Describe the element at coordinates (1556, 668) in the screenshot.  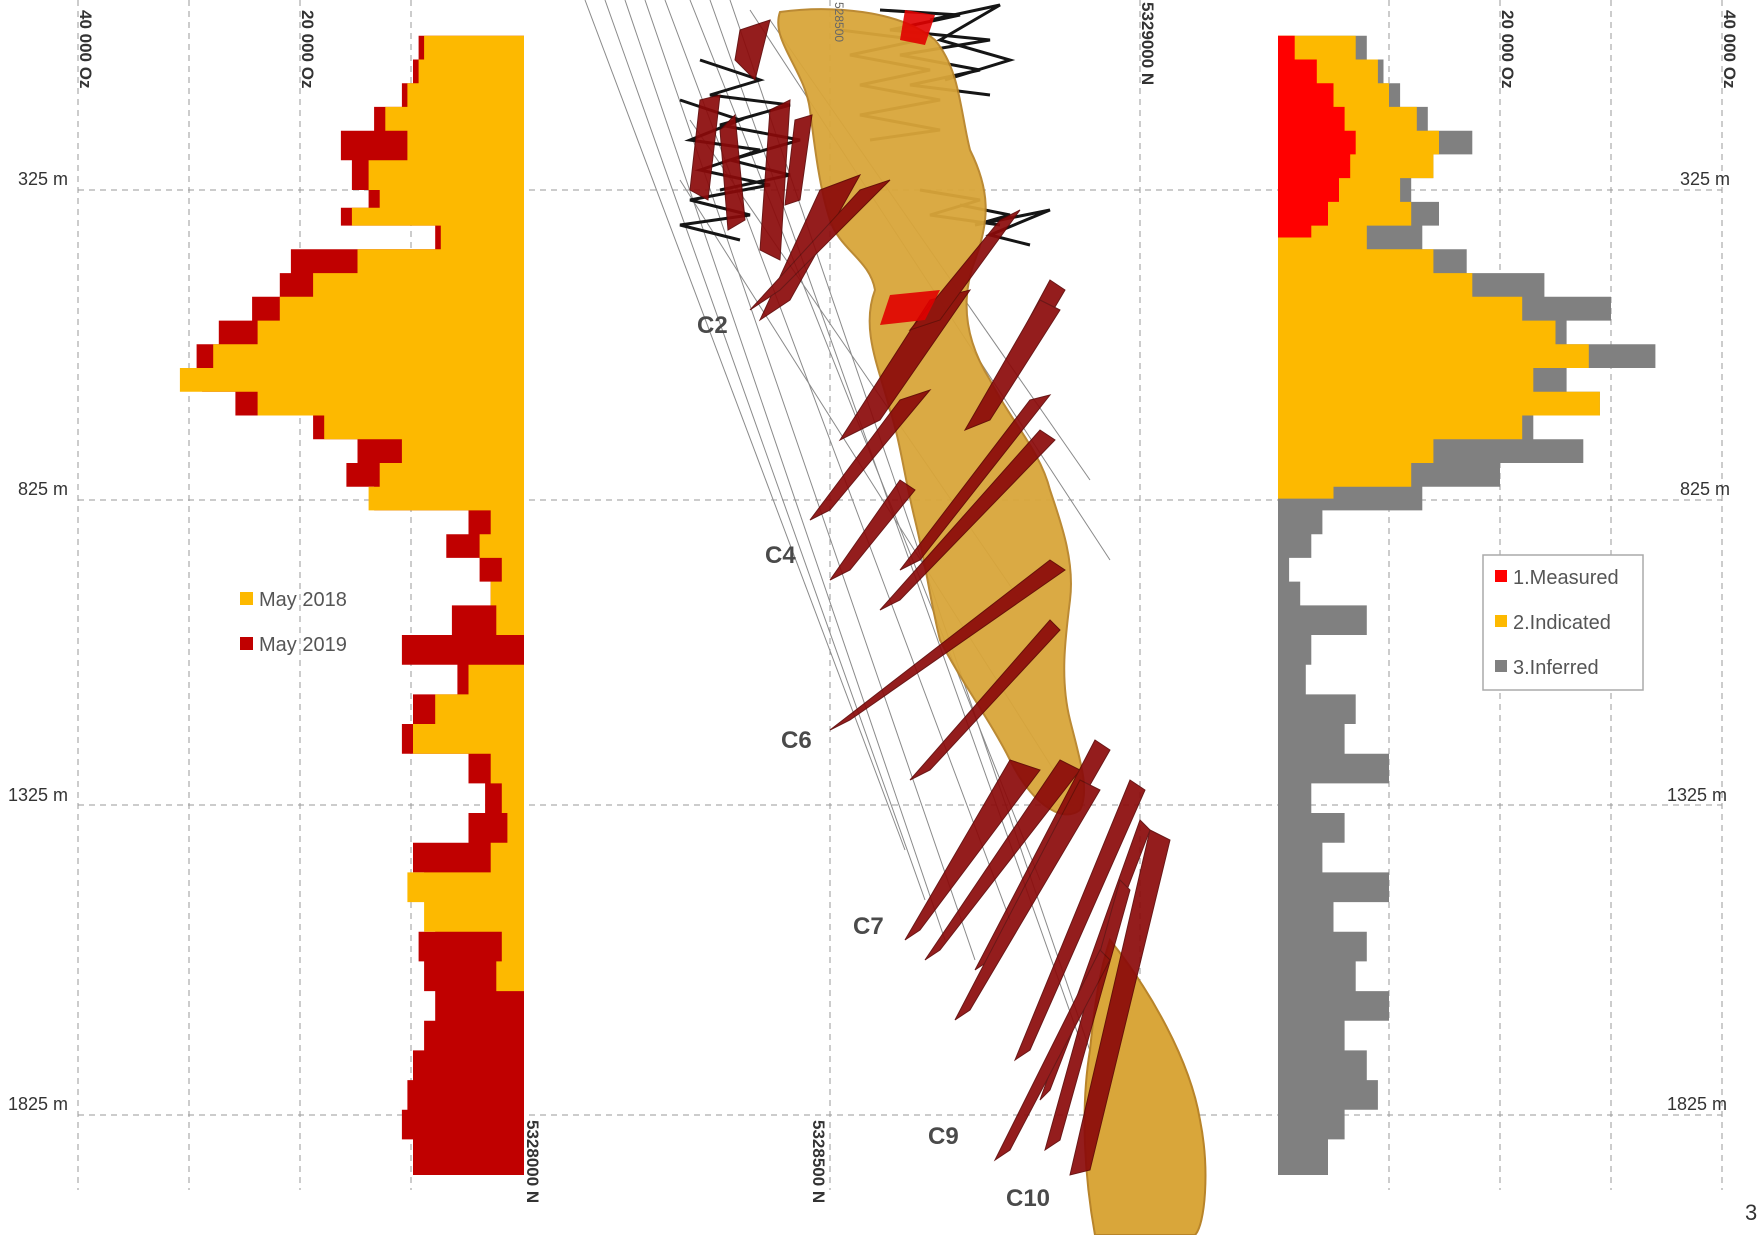
I see `legend-label-inferred: 3.Inferred` at that location.